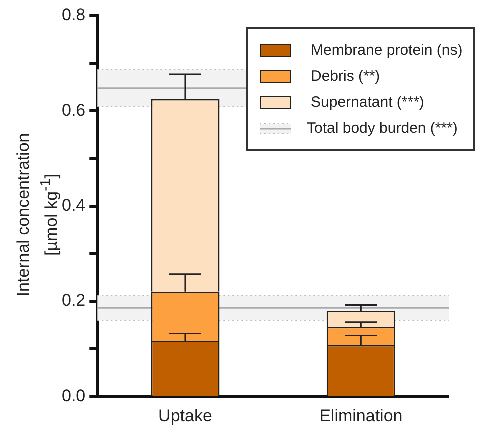 The height and width of the screenshot is (429, 489). What do you see at coordinates (74, 205) in the screenshot?
I see `y-tick-label: 0.4` at bounding box center [74, 205].